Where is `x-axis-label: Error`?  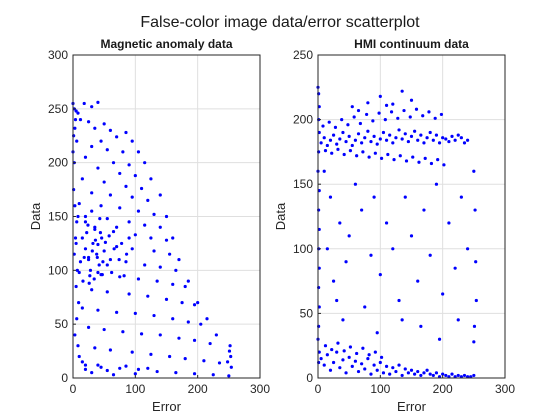
x-axis-label: Error is located at coordinates (412, 406).